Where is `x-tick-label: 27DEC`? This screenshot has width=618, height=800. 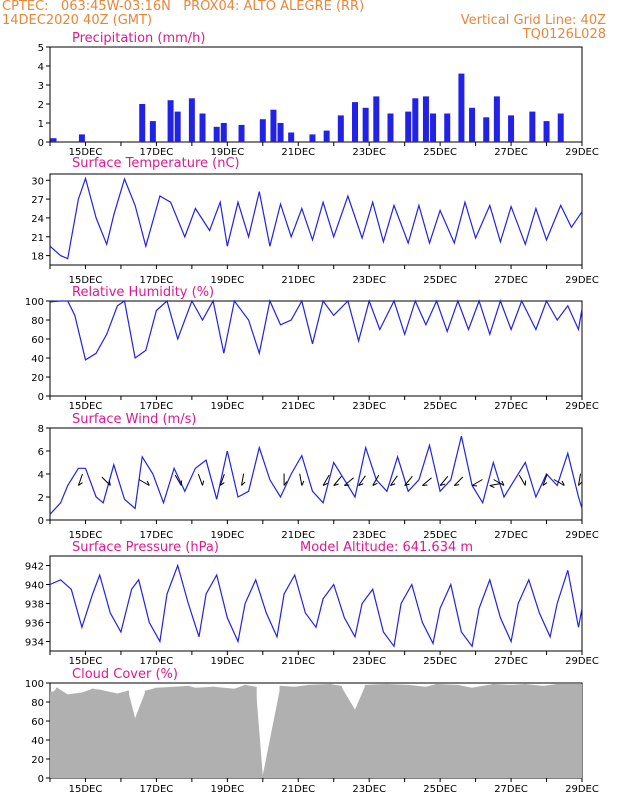 x-tick-label: 27DEC is located at coordinates (511, 789).